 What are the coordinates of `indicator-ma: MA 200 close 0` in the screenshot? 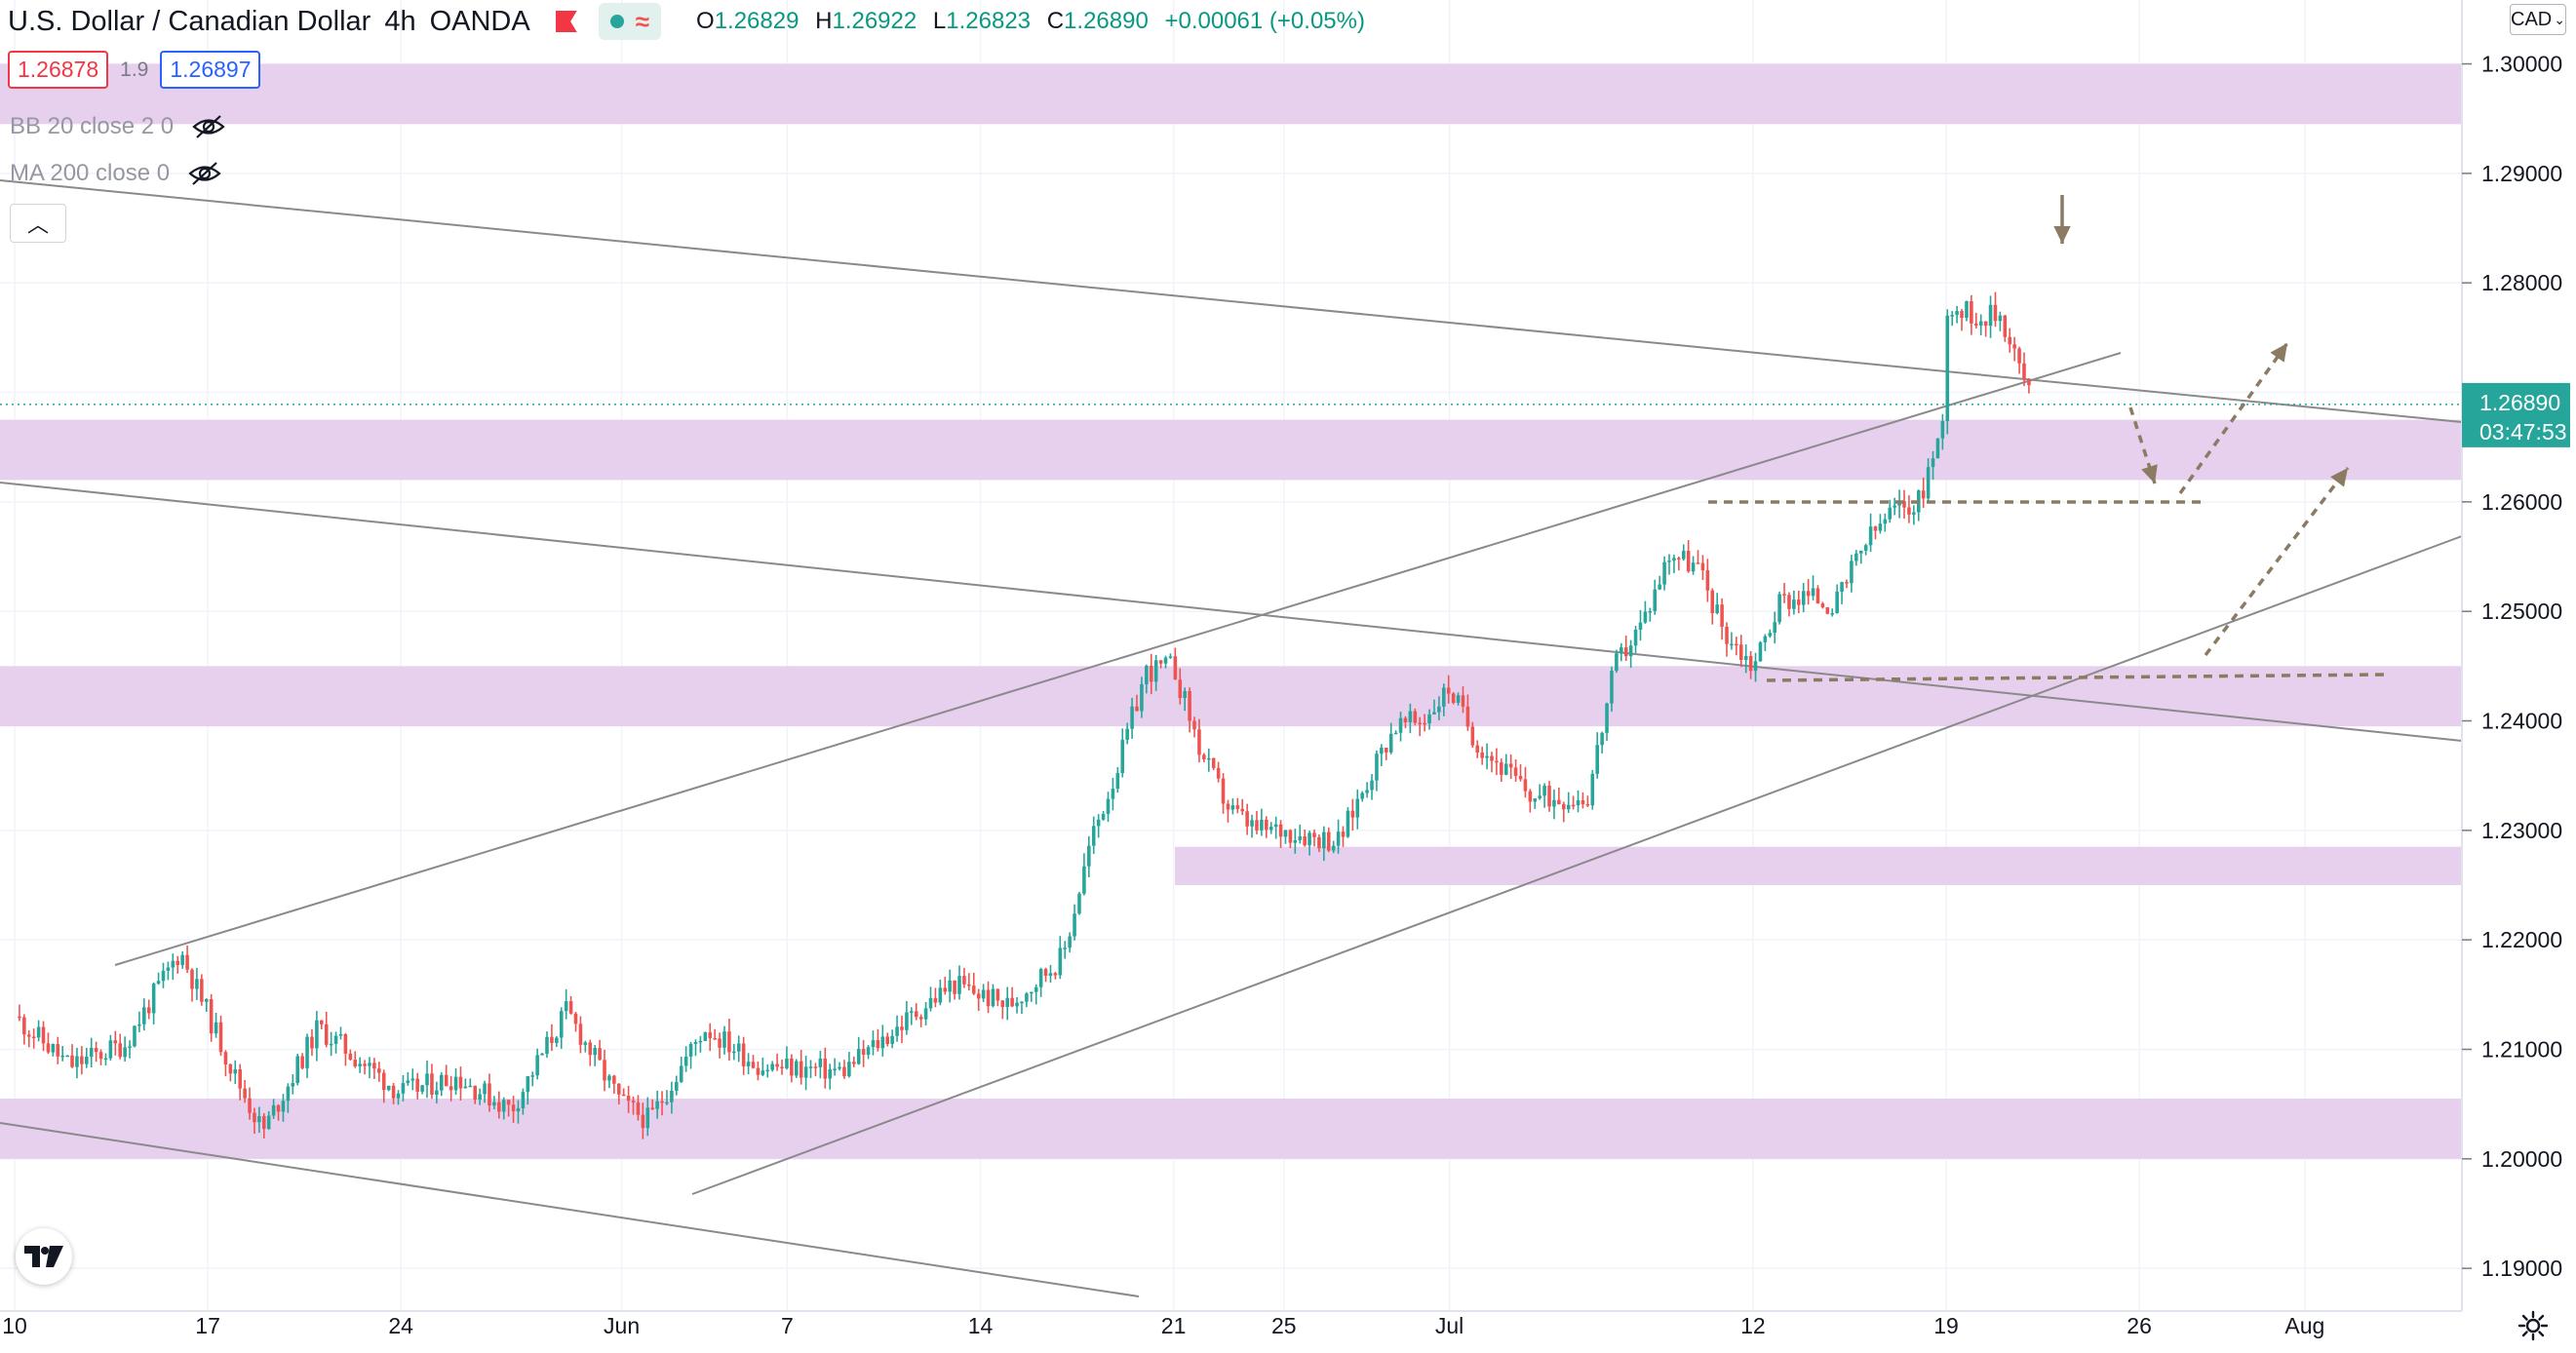 It's located at (116, 173).